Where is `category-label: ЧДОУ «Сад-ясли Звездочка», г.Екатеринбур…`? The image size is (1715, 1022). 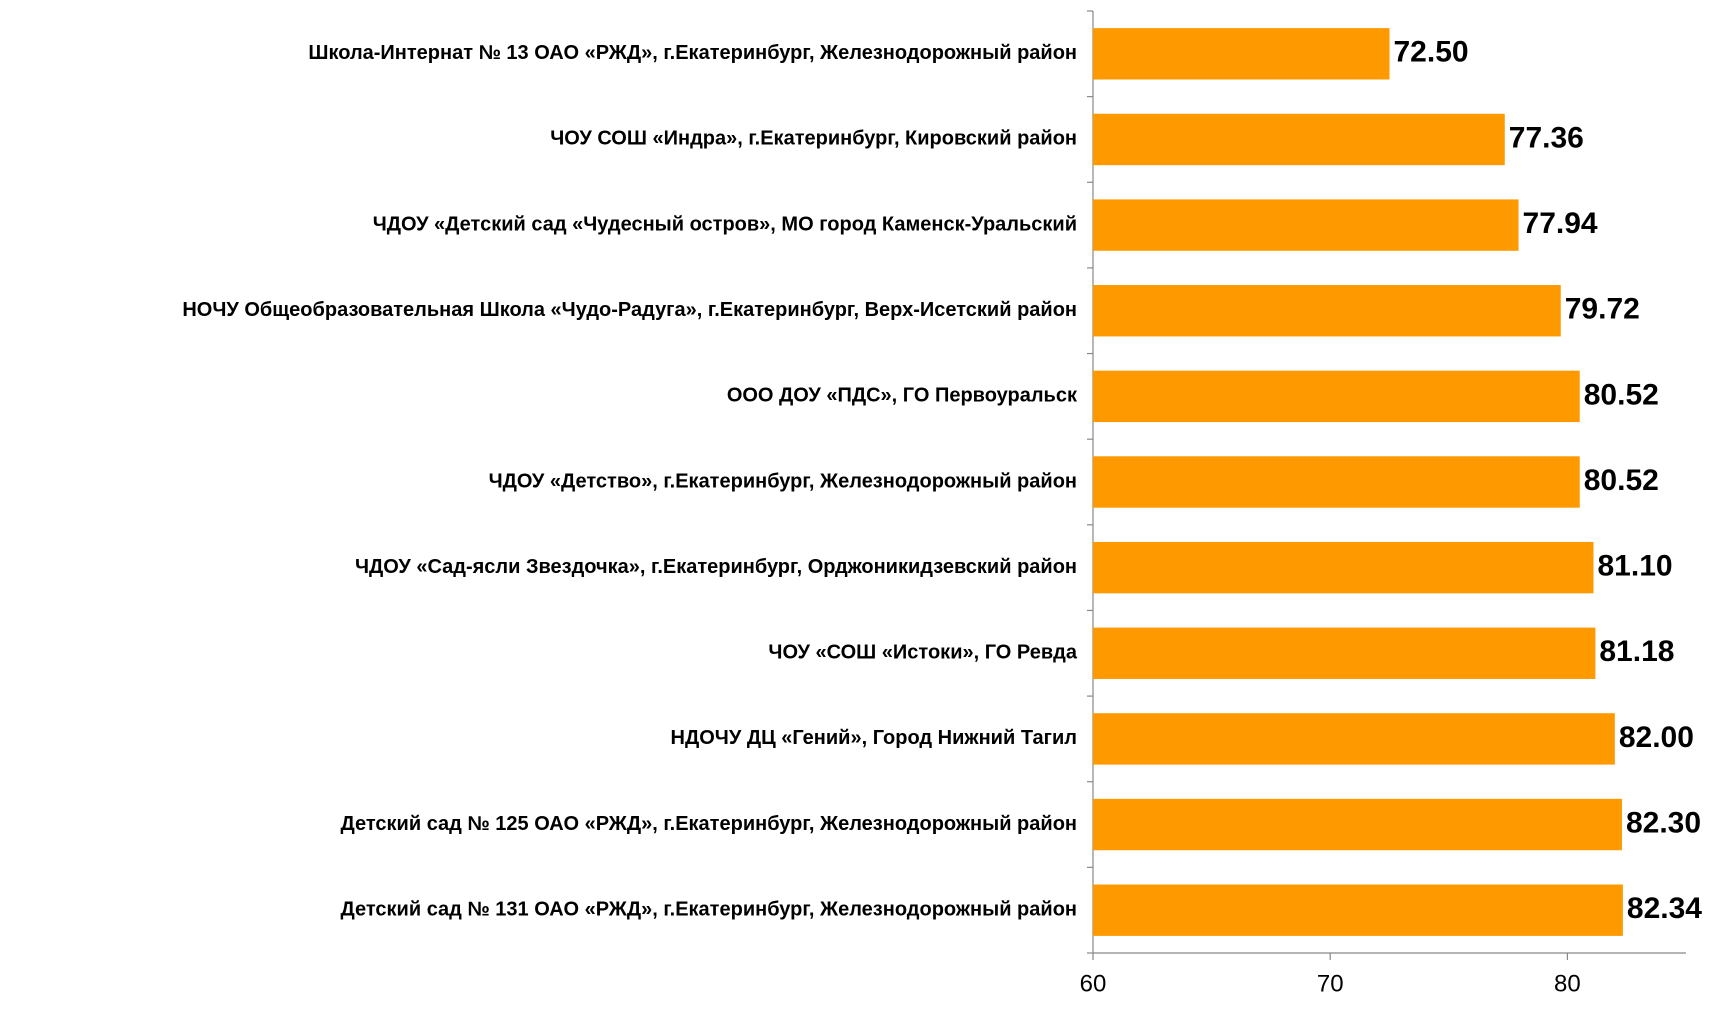 category-label: ЧДОУ «Сад-ясли Звездочка», г.Екатеринбур… is located at coordinates (716, 567).